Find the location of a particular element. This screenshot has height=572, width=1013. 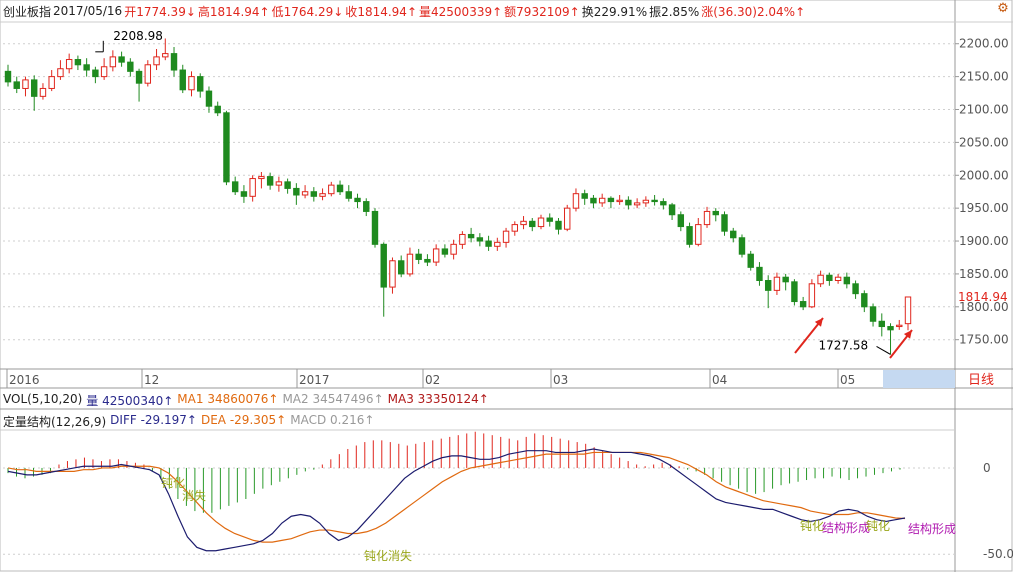

change-label: 涨 is located at coordinates (707, 11).